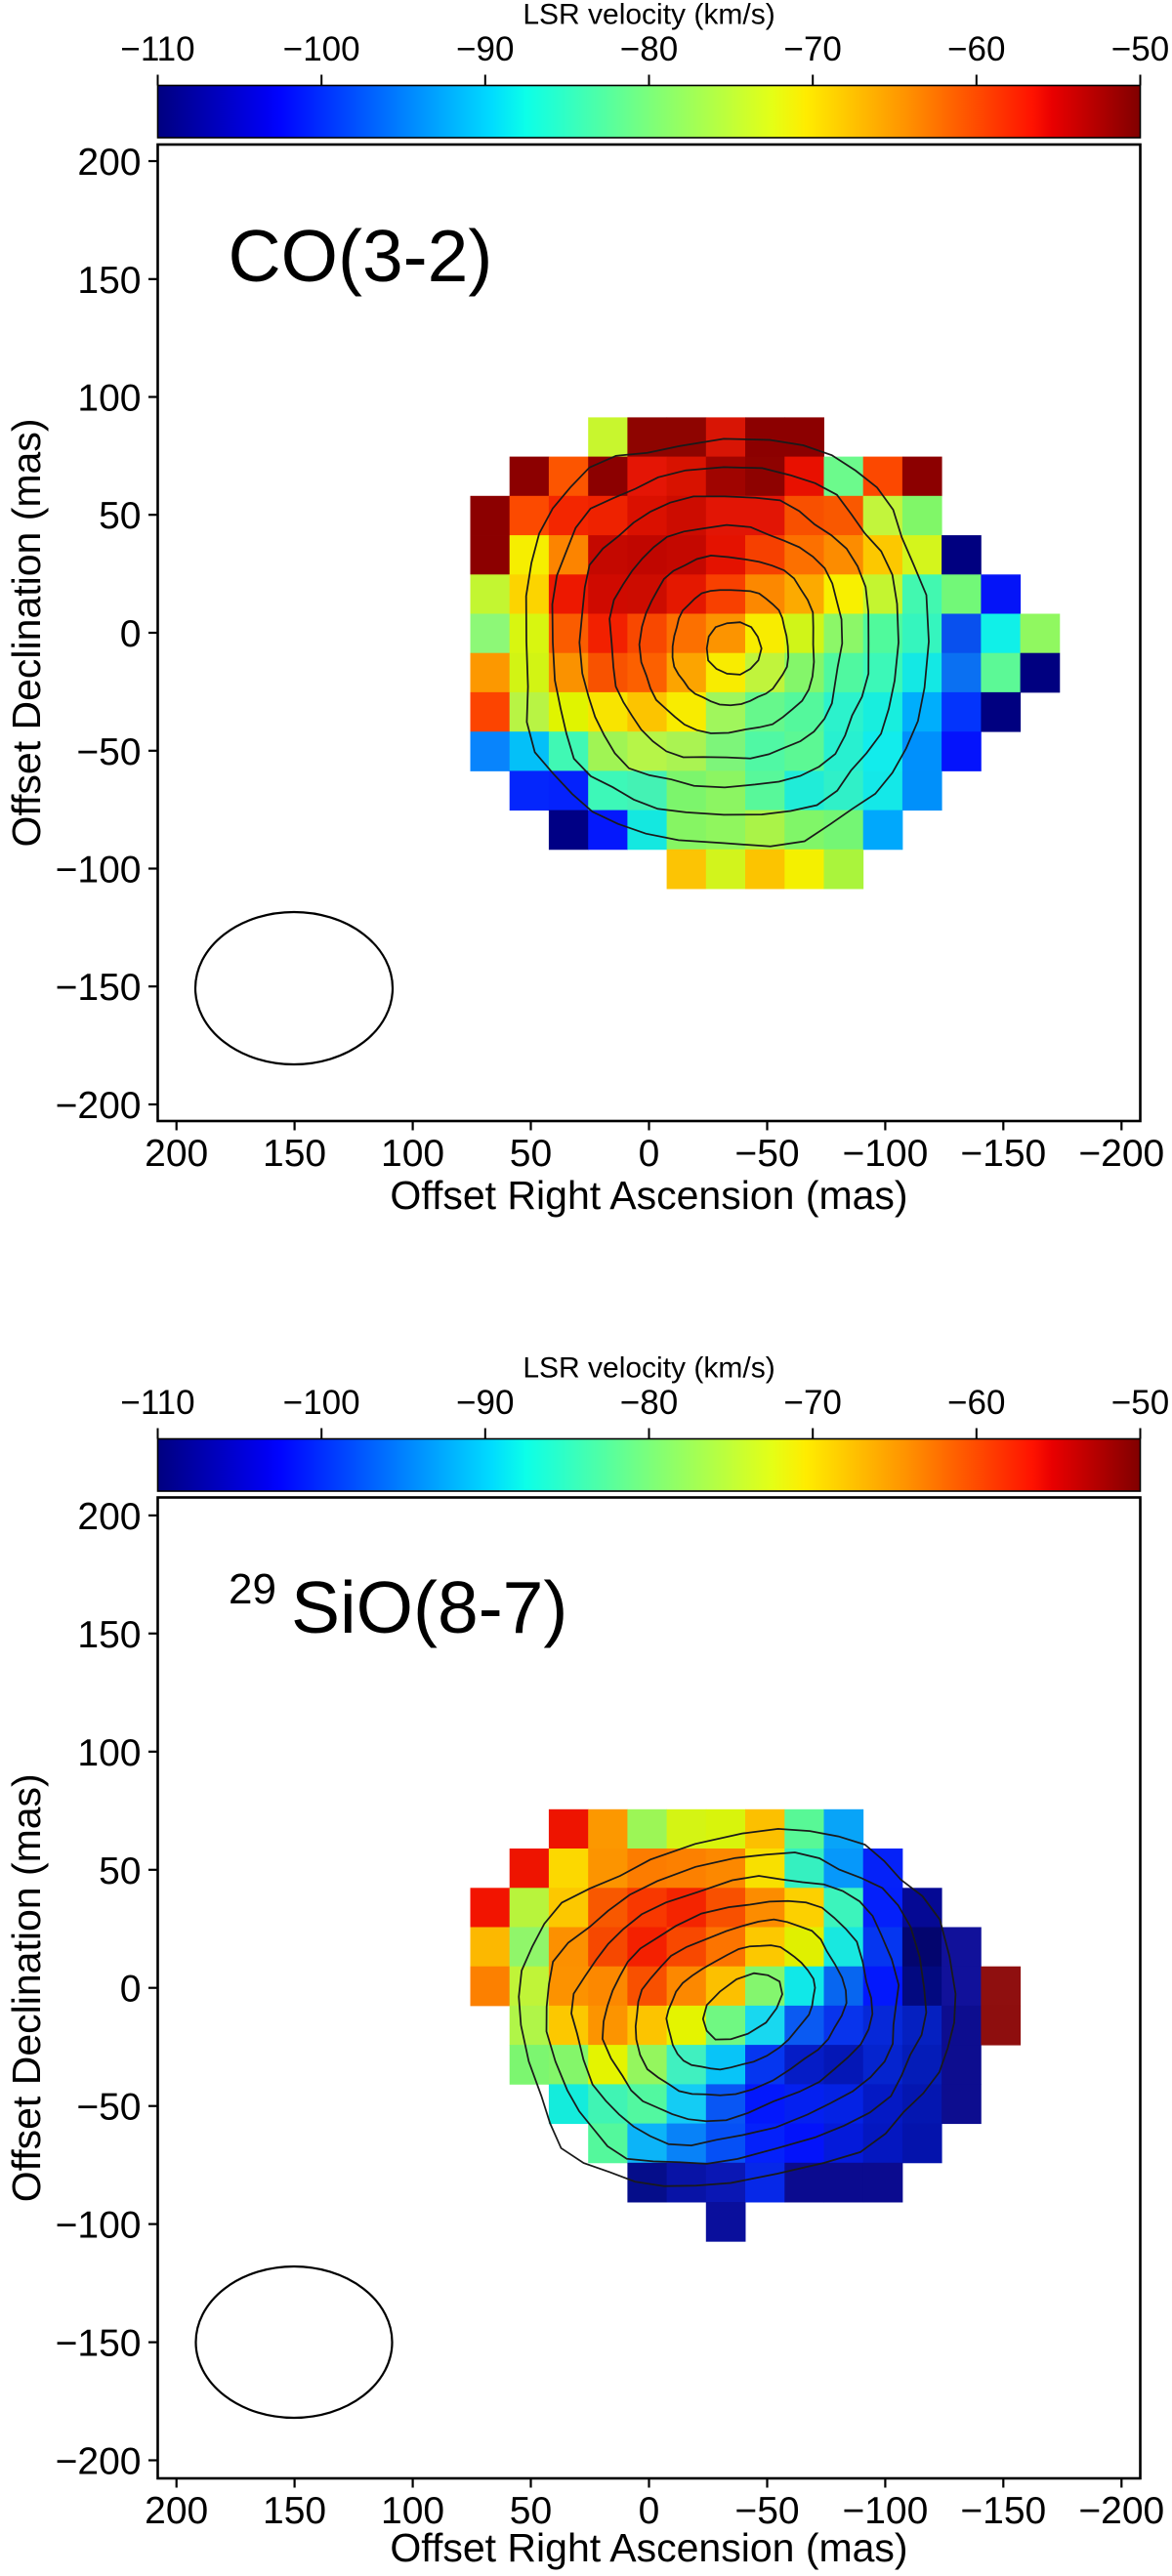 This screenshot has width=1172, height=2576. What do you see at coordinates (361, 256) in the screenshot?
I see `svg-text: CO(3-2)` at bounding box center [361, 256].